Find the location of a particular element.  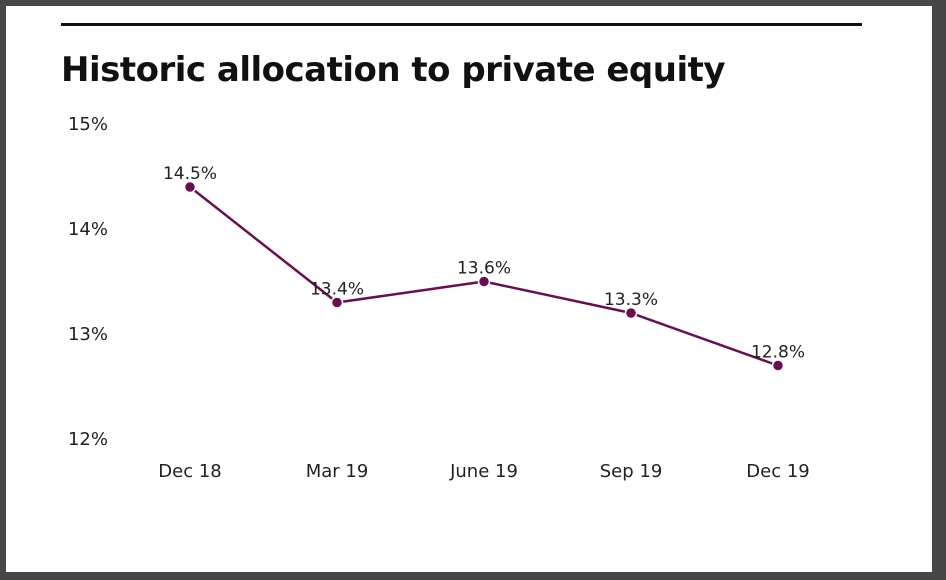

data-label: 13.6% is located at coordinates (484, 269).